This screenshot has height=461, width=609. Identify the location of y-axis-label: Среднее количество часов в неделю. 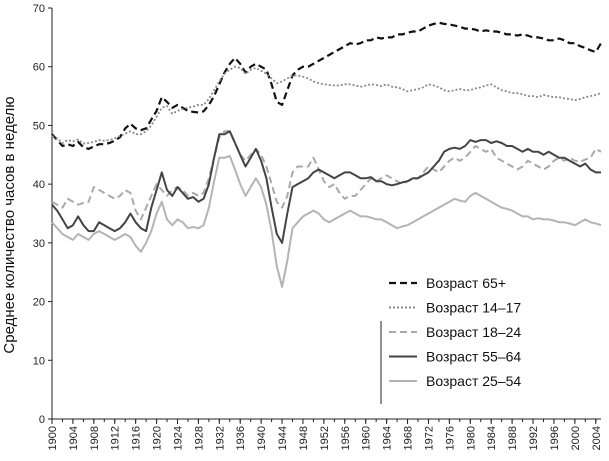
(9, 224).